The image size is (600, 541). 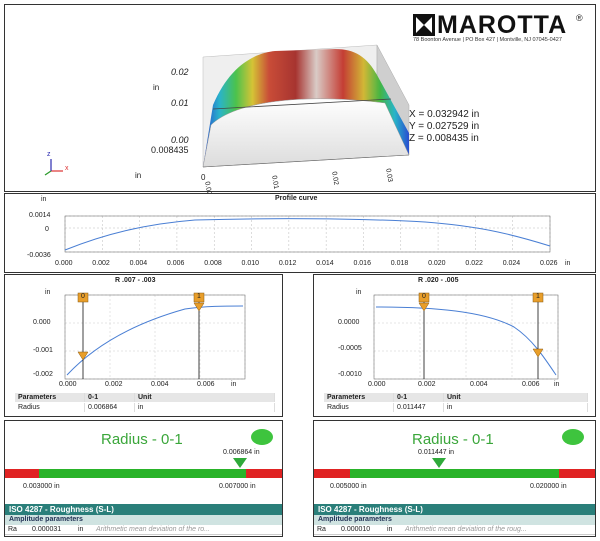 I want to click on profile-y-unit: in, so click(x=44, y=199).